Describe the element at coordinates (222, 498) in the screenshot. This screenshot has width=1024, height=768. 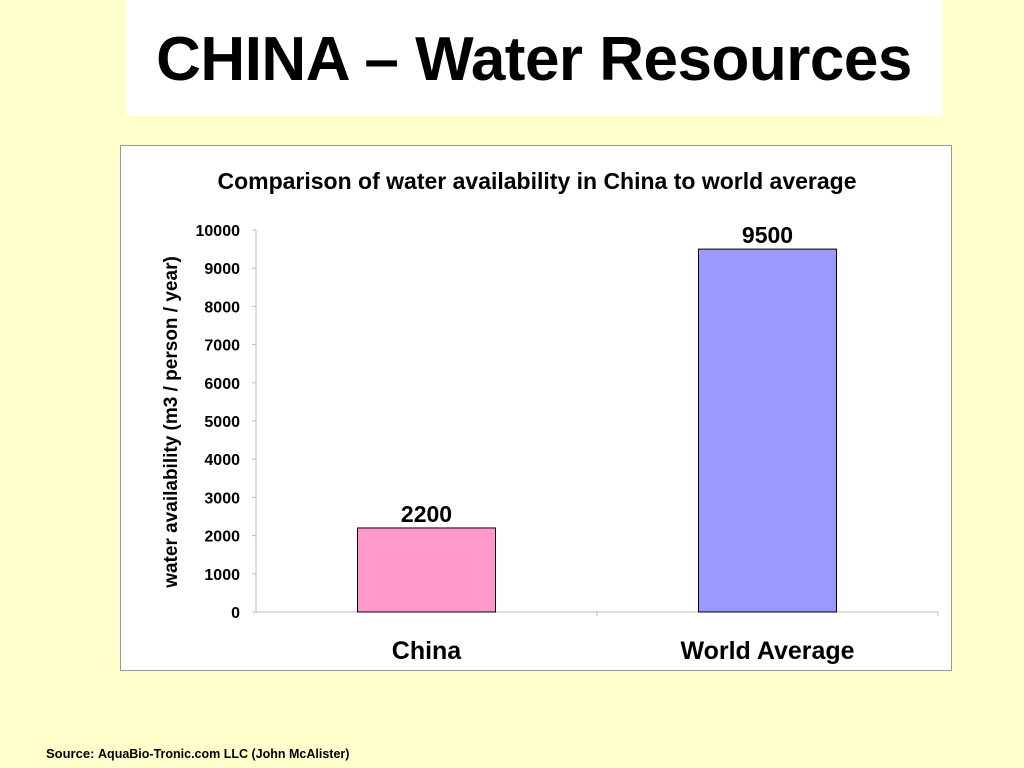
I see `y-tick-label: 3000` at that location.